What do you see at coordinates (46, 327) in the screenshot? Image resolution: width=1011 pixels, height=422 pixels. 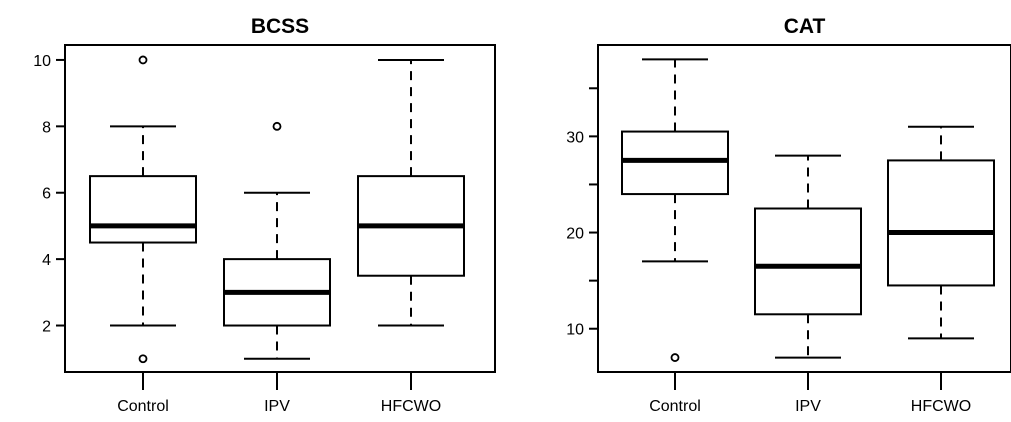 I see `y-tick-label: 2` at bounding box center [46, 327].